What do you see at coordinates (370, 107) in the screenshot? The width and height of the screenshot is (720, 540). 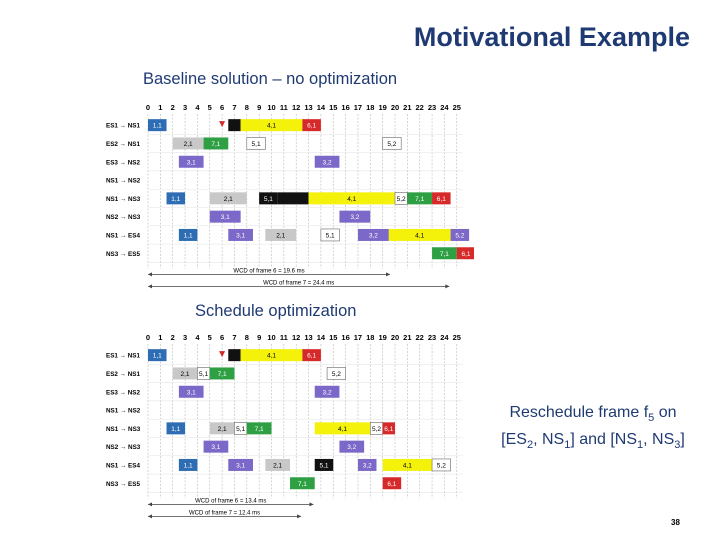 I see `tick-label: 18` at bounding box center [370, 107].